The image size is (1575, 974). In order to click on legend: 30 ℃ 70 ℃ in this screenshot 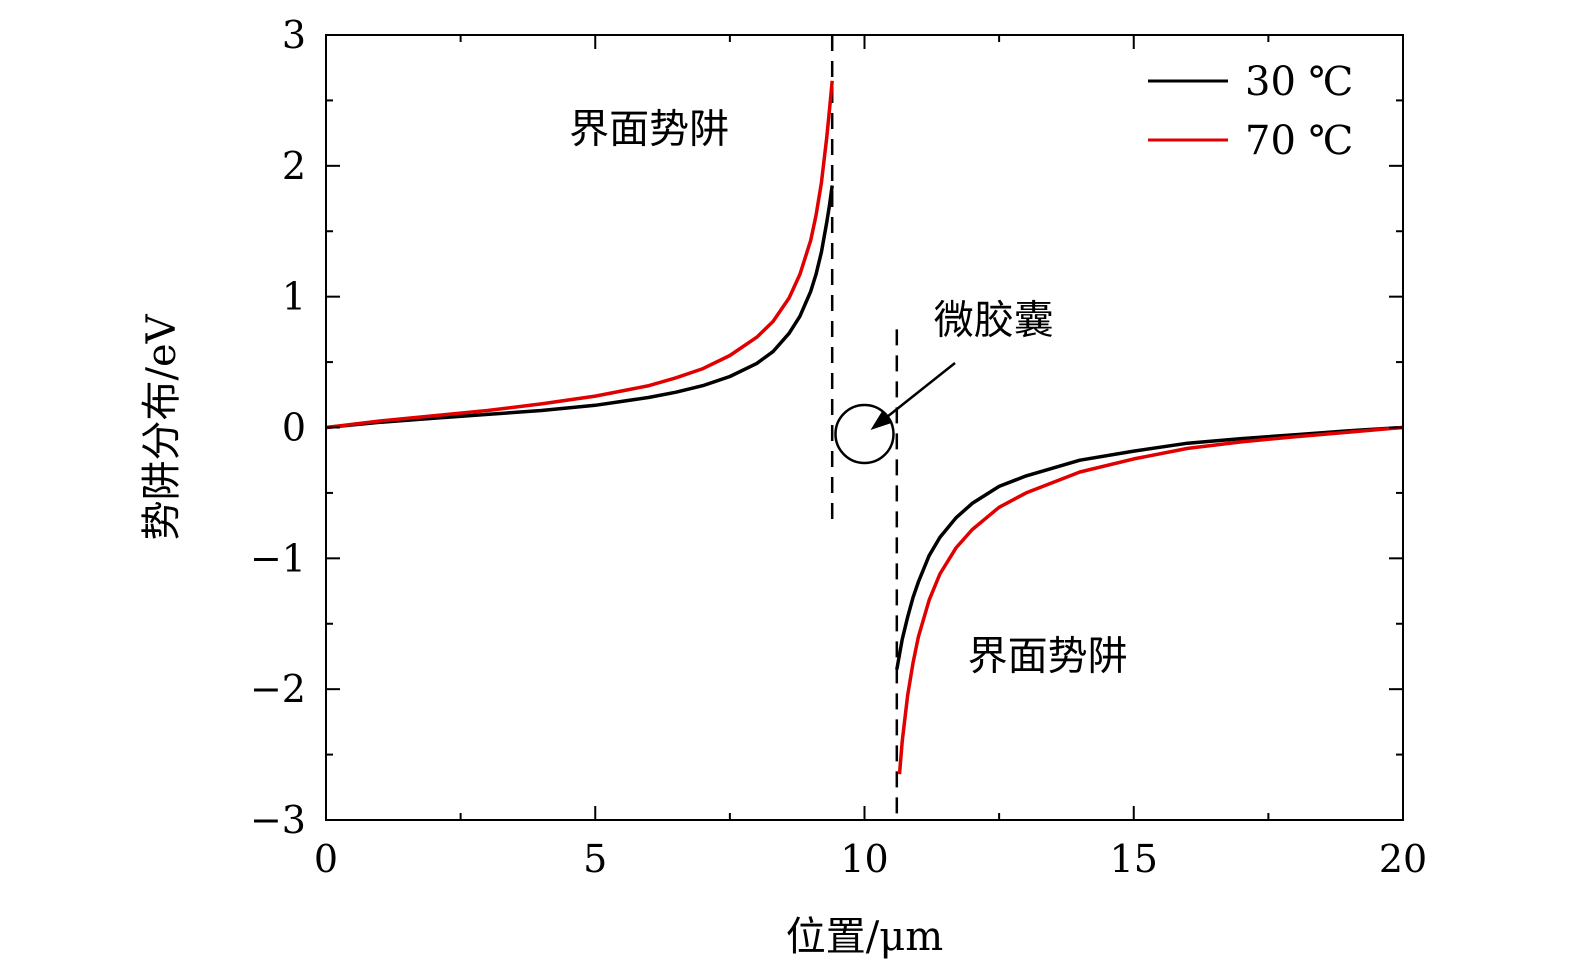, I will do `click(1250, 111)`.